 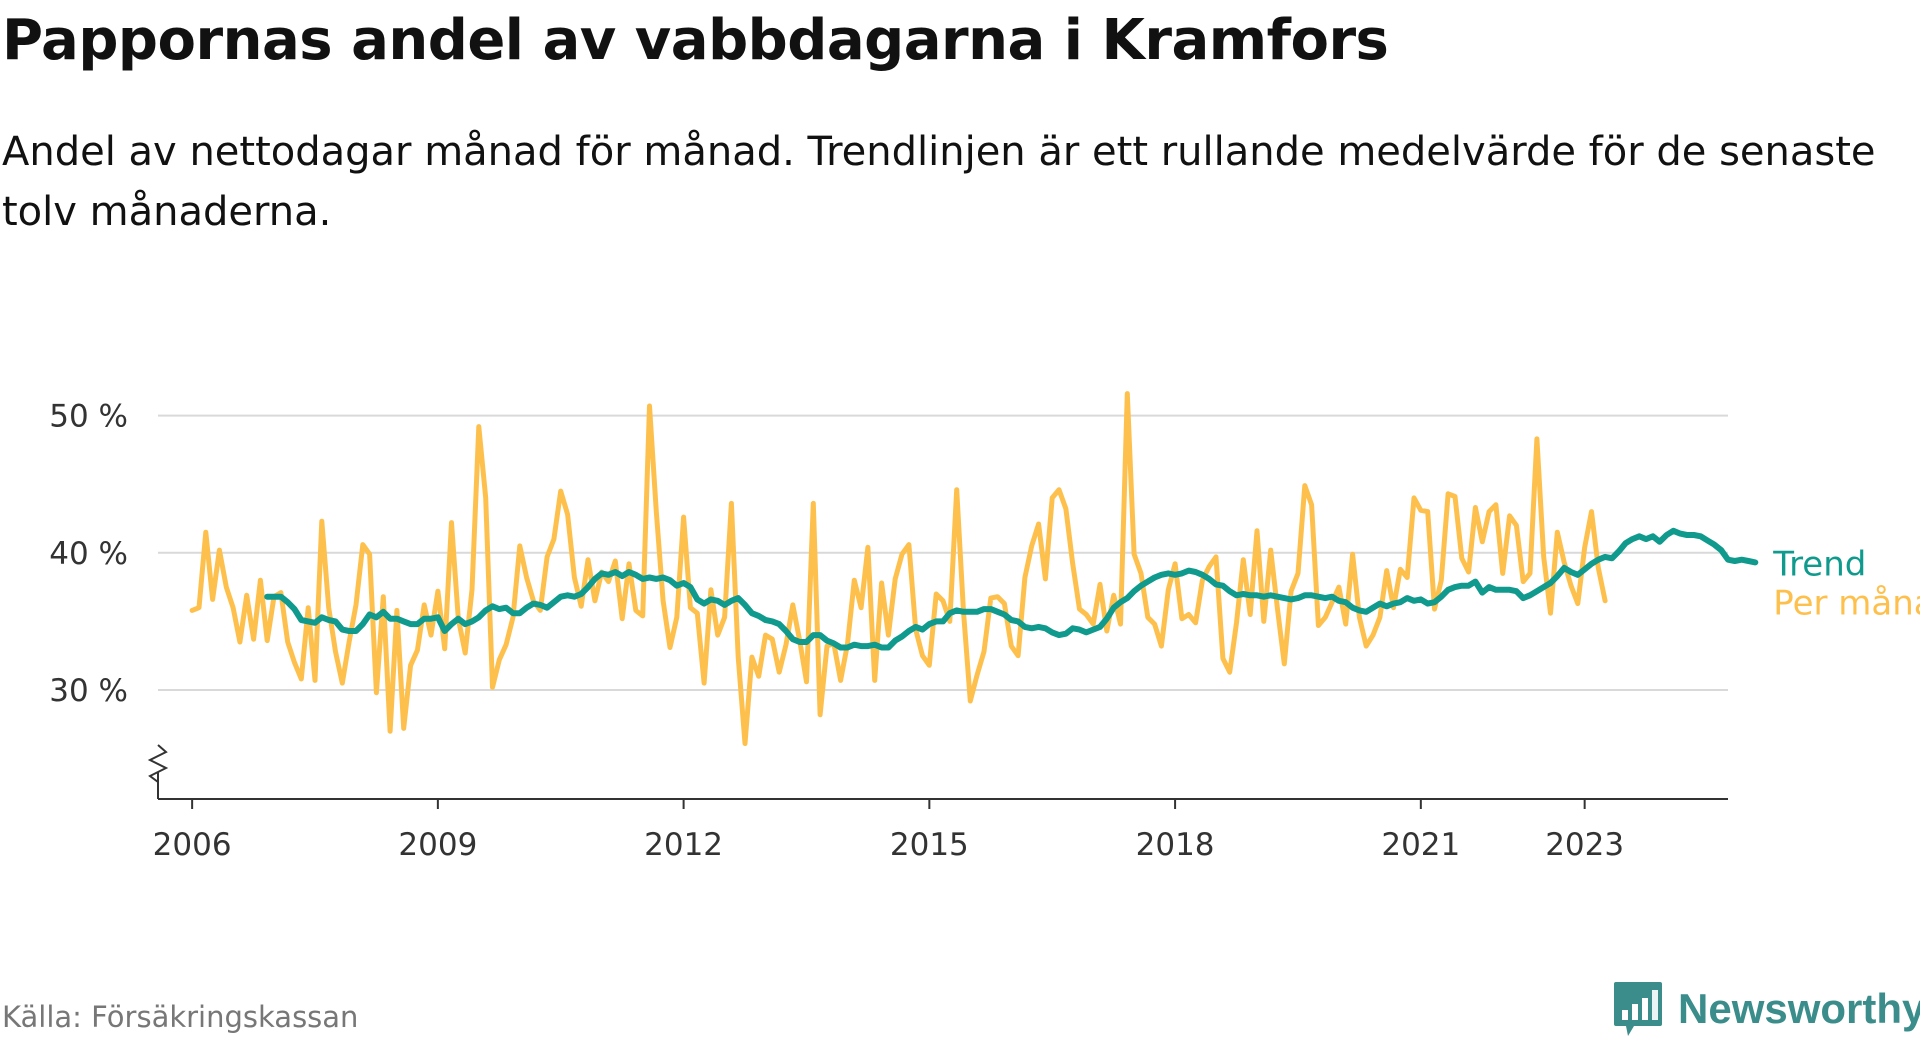 What do you see at coordinates (180, 1017) in the screenshot?
I see `source-note: Källa: Försäkringskassan` at bounding box center [180, 1017].